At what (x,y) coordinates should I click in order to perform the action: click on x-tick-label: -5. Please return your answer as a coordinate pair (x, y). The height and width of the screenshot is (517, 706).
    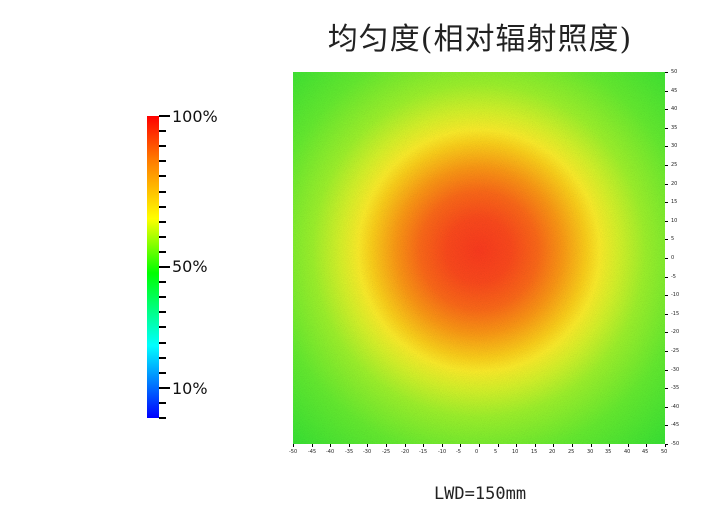
    Looking at the image, I should click on (458, 452).